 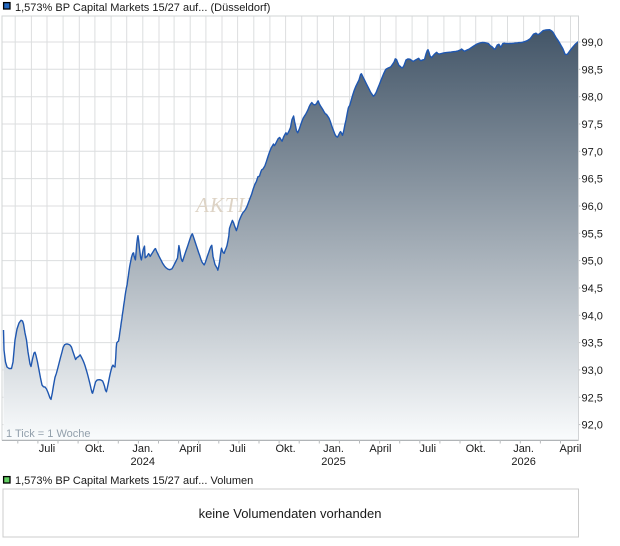 What do you see at coordinates (48, 434) in the screenshot?
I see `svg-text: 1 Tick = 1 Woche` at bounding box center [48, 434].